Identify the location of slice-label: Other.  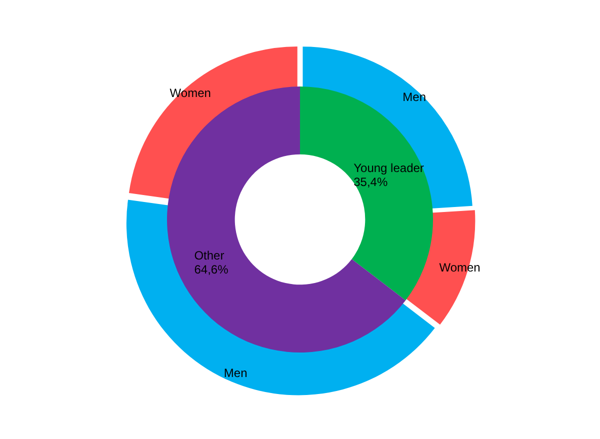
(209, 255).